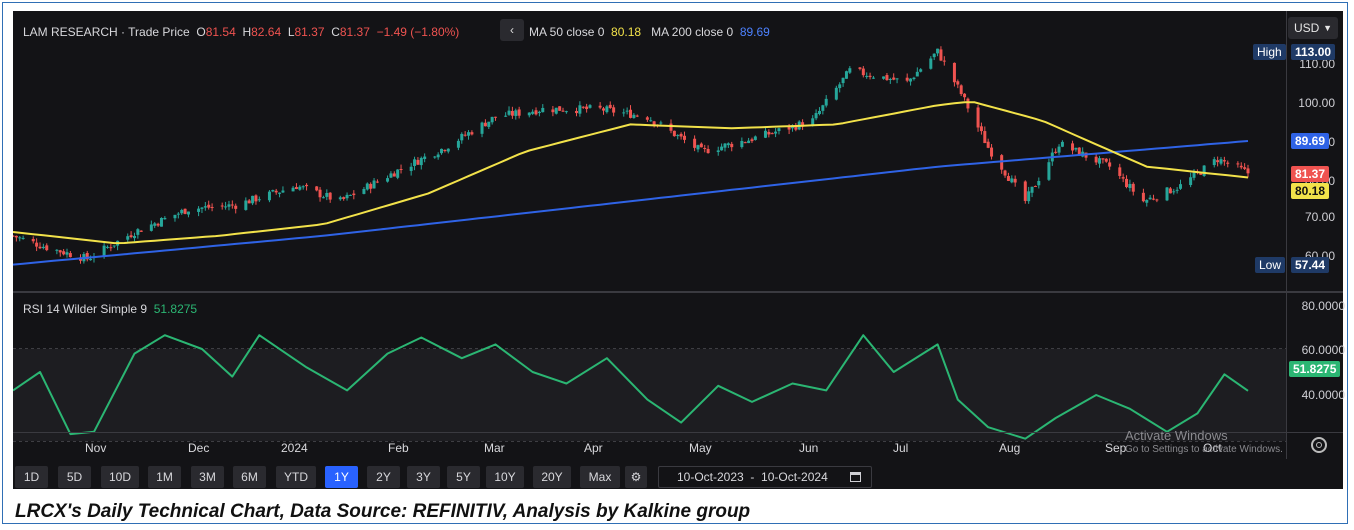 This screenshot has height=530, width=1354. What do you see at coordinates (567, 32) in the screenshot?
I see `ma50-label: MA 50 close 0` at bounding box center [567, 32].